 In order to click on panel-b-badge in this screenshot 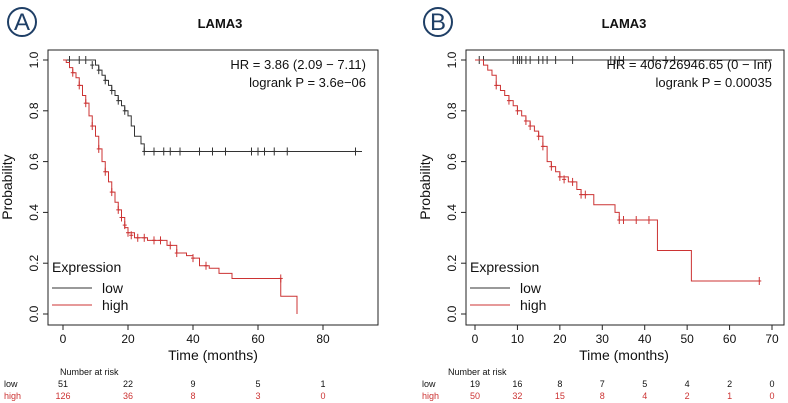, I will do `click(438, 22)`.